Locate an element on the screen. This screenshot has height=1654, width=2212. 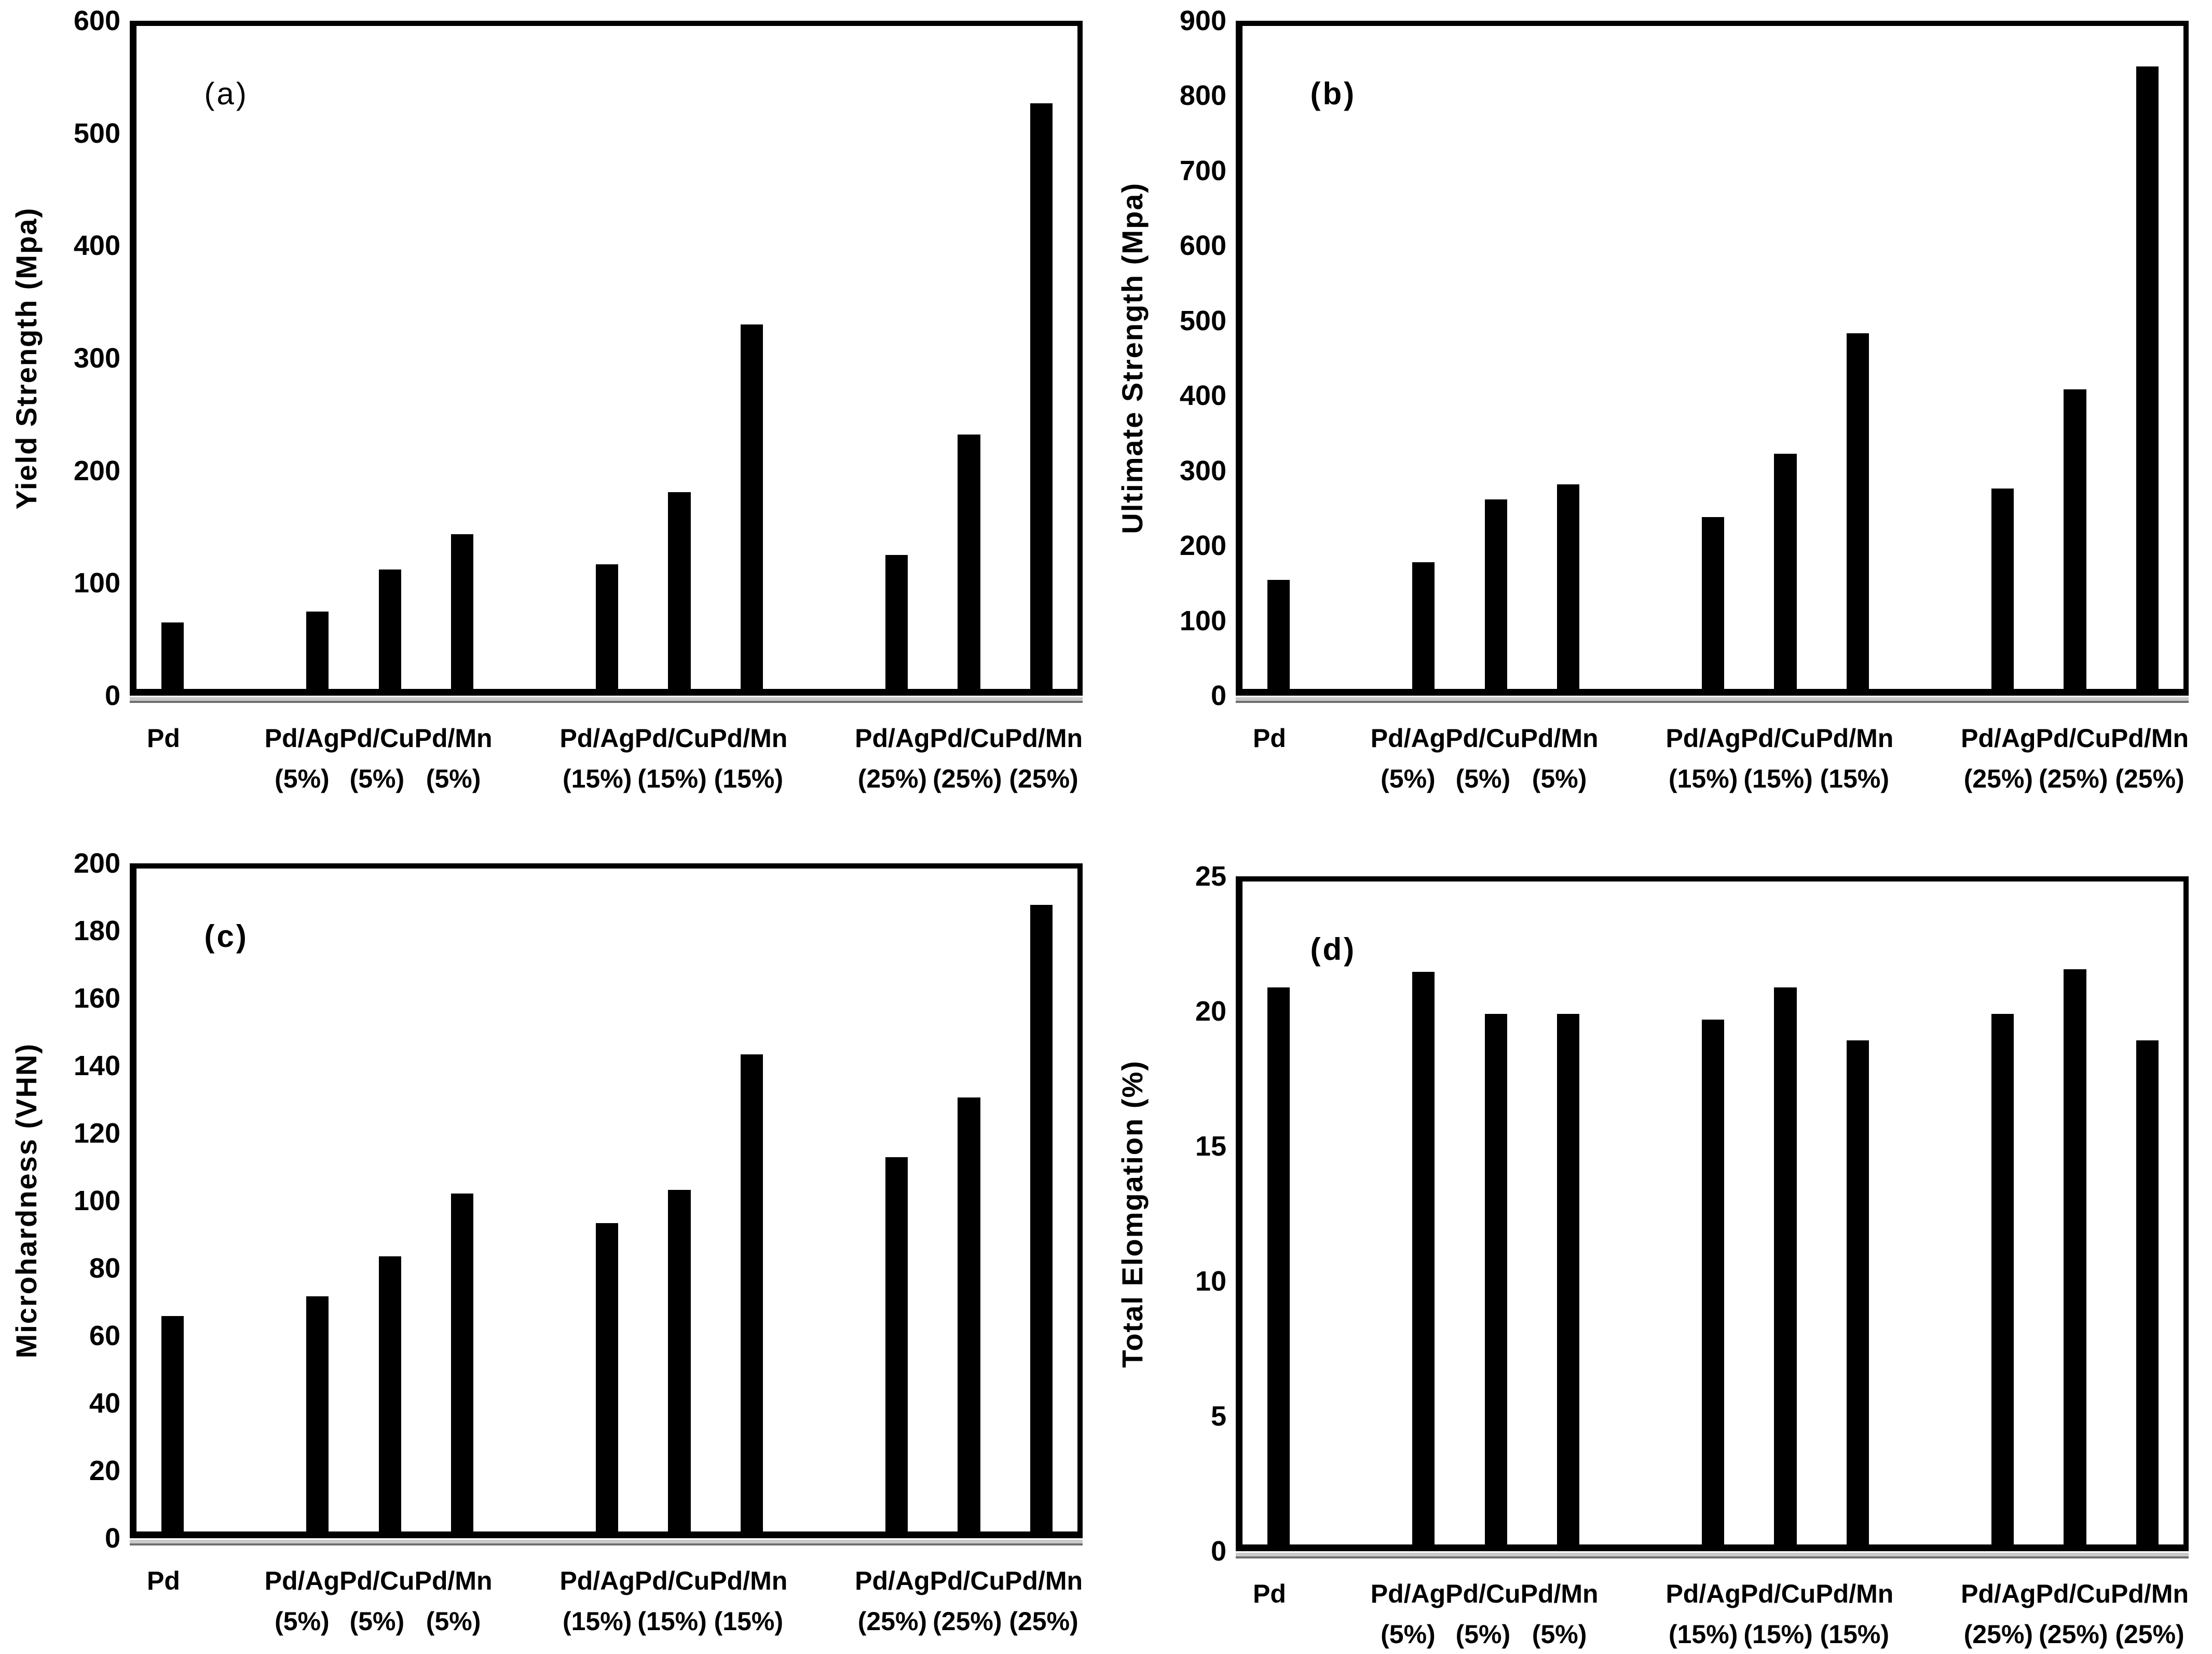
panel-letter: (c) is located at coordinates (226, 936).